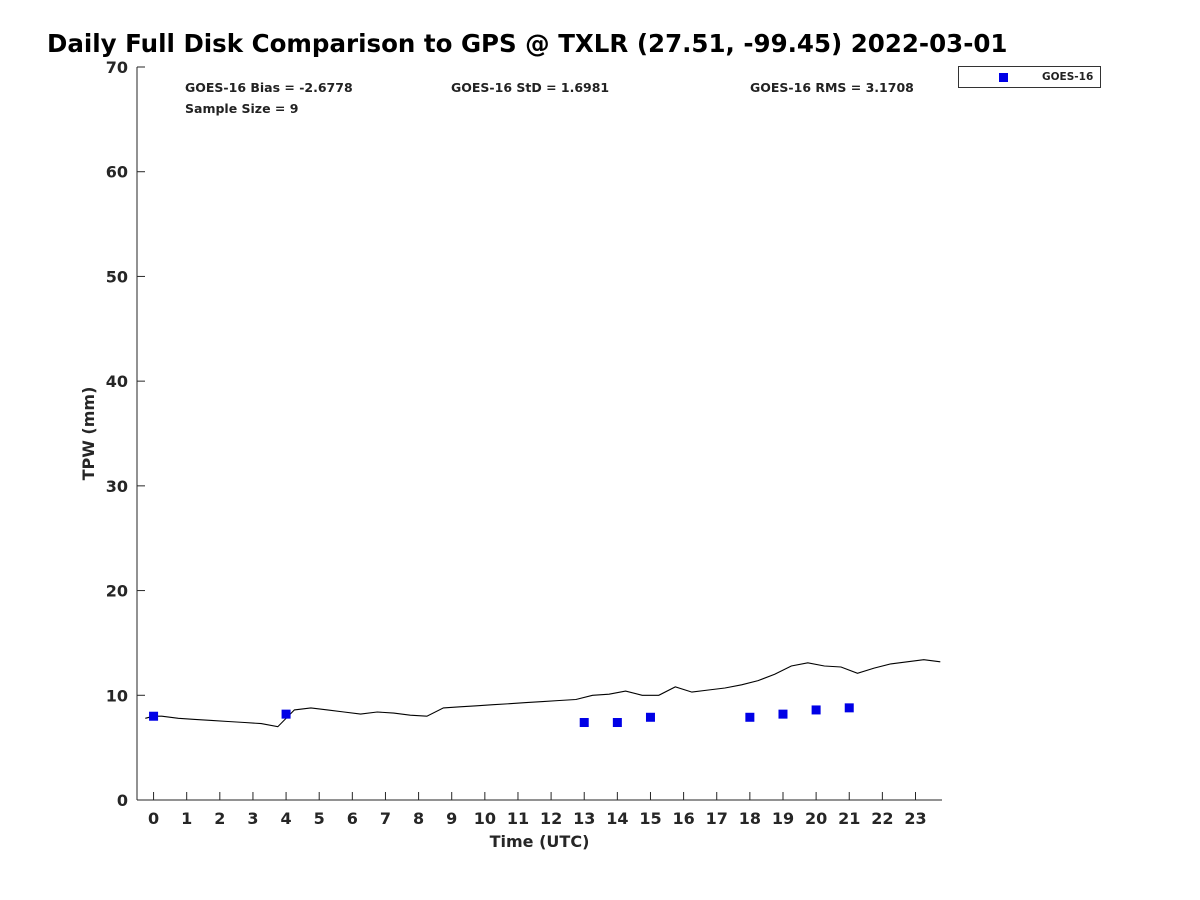  What do you see at coordinates (1068, 77) in the screenshot?
I see `legend-label-goes16: GOES-16` at bounding box center [1068, 77].